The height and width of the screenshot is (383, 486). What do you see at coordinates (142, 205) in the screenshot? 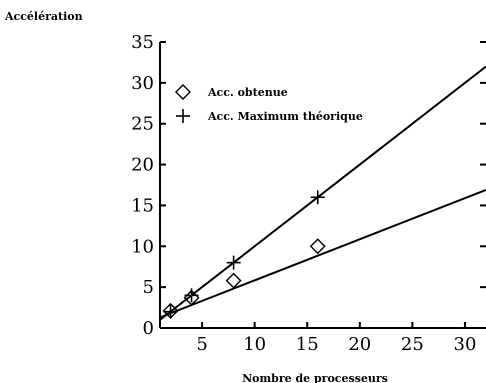
I see `y-tick-label-15: 15` at bounding box center [142, 205].